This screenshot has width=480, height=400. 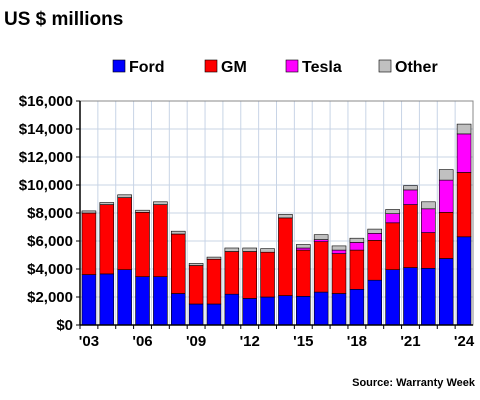 I want to click on y-tick-label: $4,000, so click(x=50, y=269).